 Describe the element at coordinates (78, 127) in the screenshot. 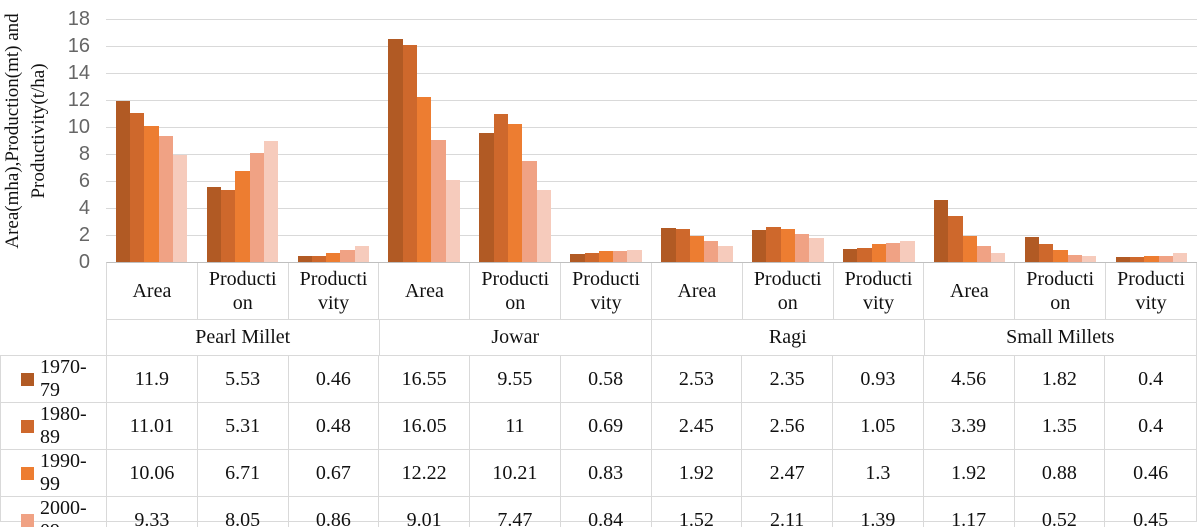

I see `y-tick-label: 10` at that location.